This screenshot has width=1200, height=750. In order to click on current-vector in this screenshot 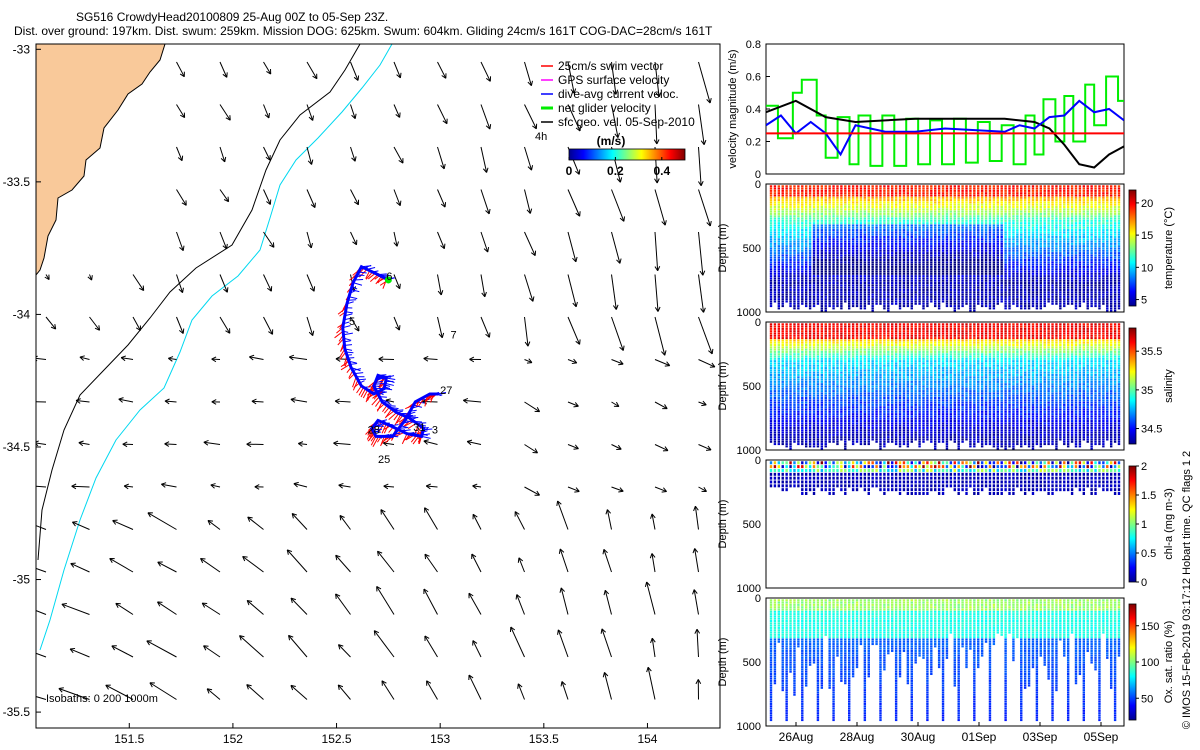, I will do `click(441, 393)`.